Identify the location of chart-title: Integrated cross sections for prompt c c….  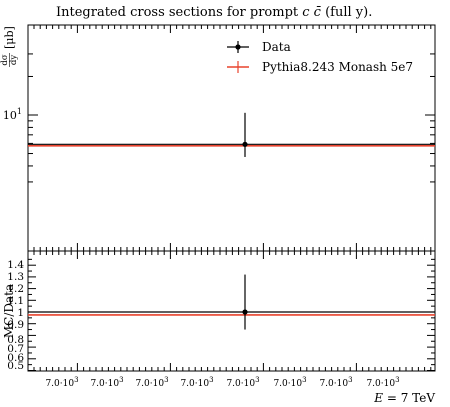
(214, 12).